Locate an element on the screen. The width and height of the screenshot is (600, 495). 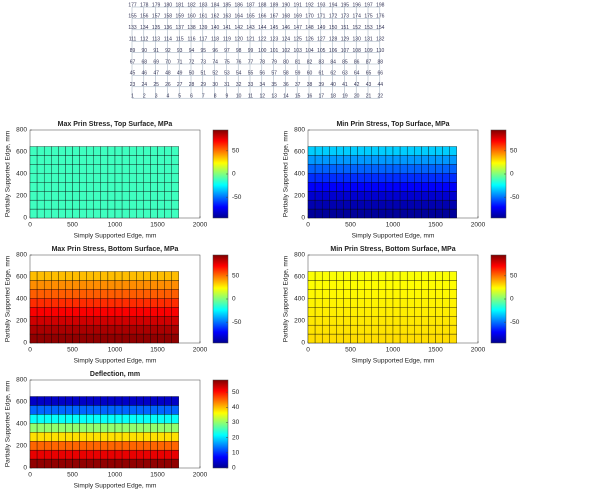
node-label: 69 is located at coordinates (156, 62).